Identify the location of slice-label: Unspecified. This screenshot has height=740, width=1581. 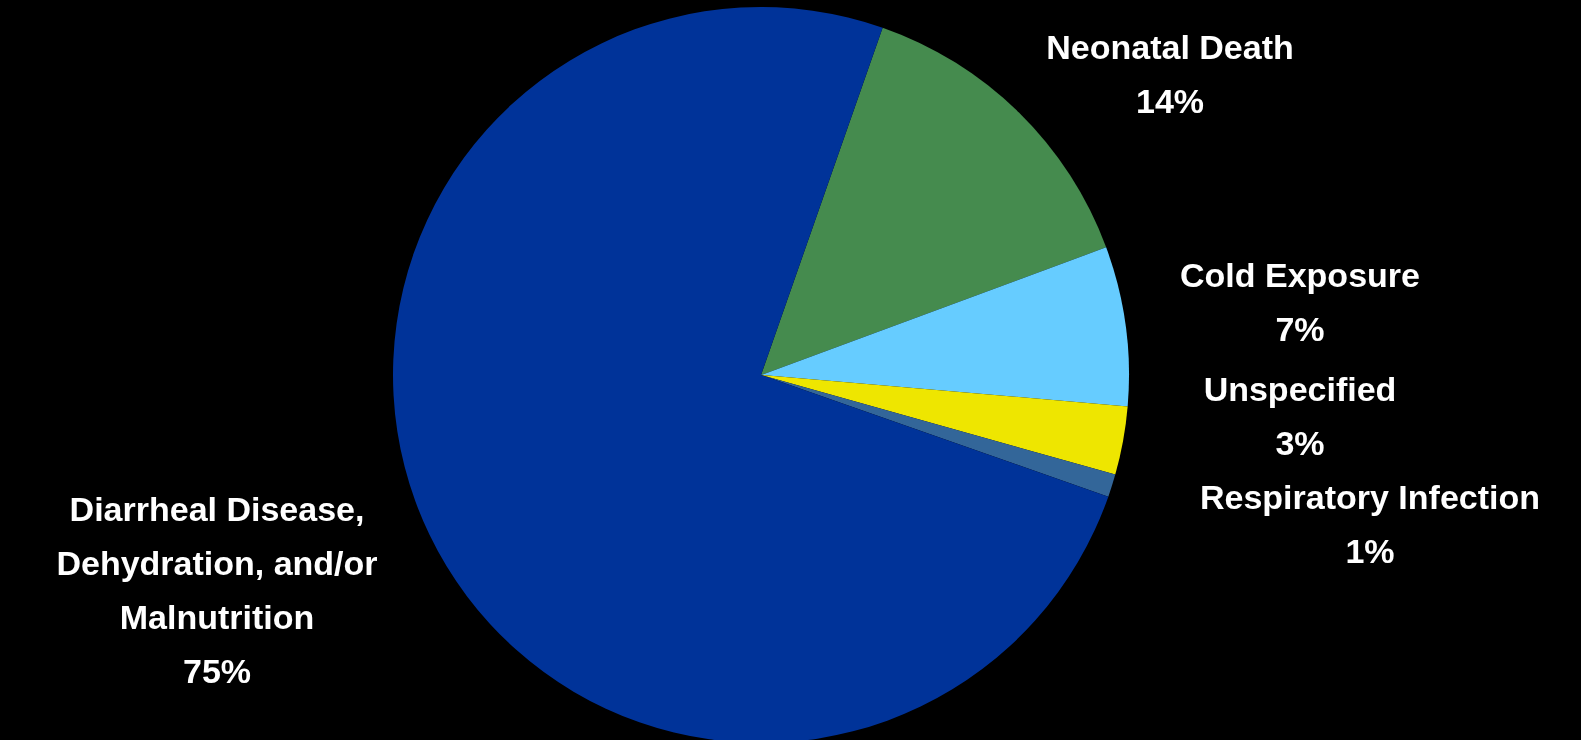
(1300, 388).